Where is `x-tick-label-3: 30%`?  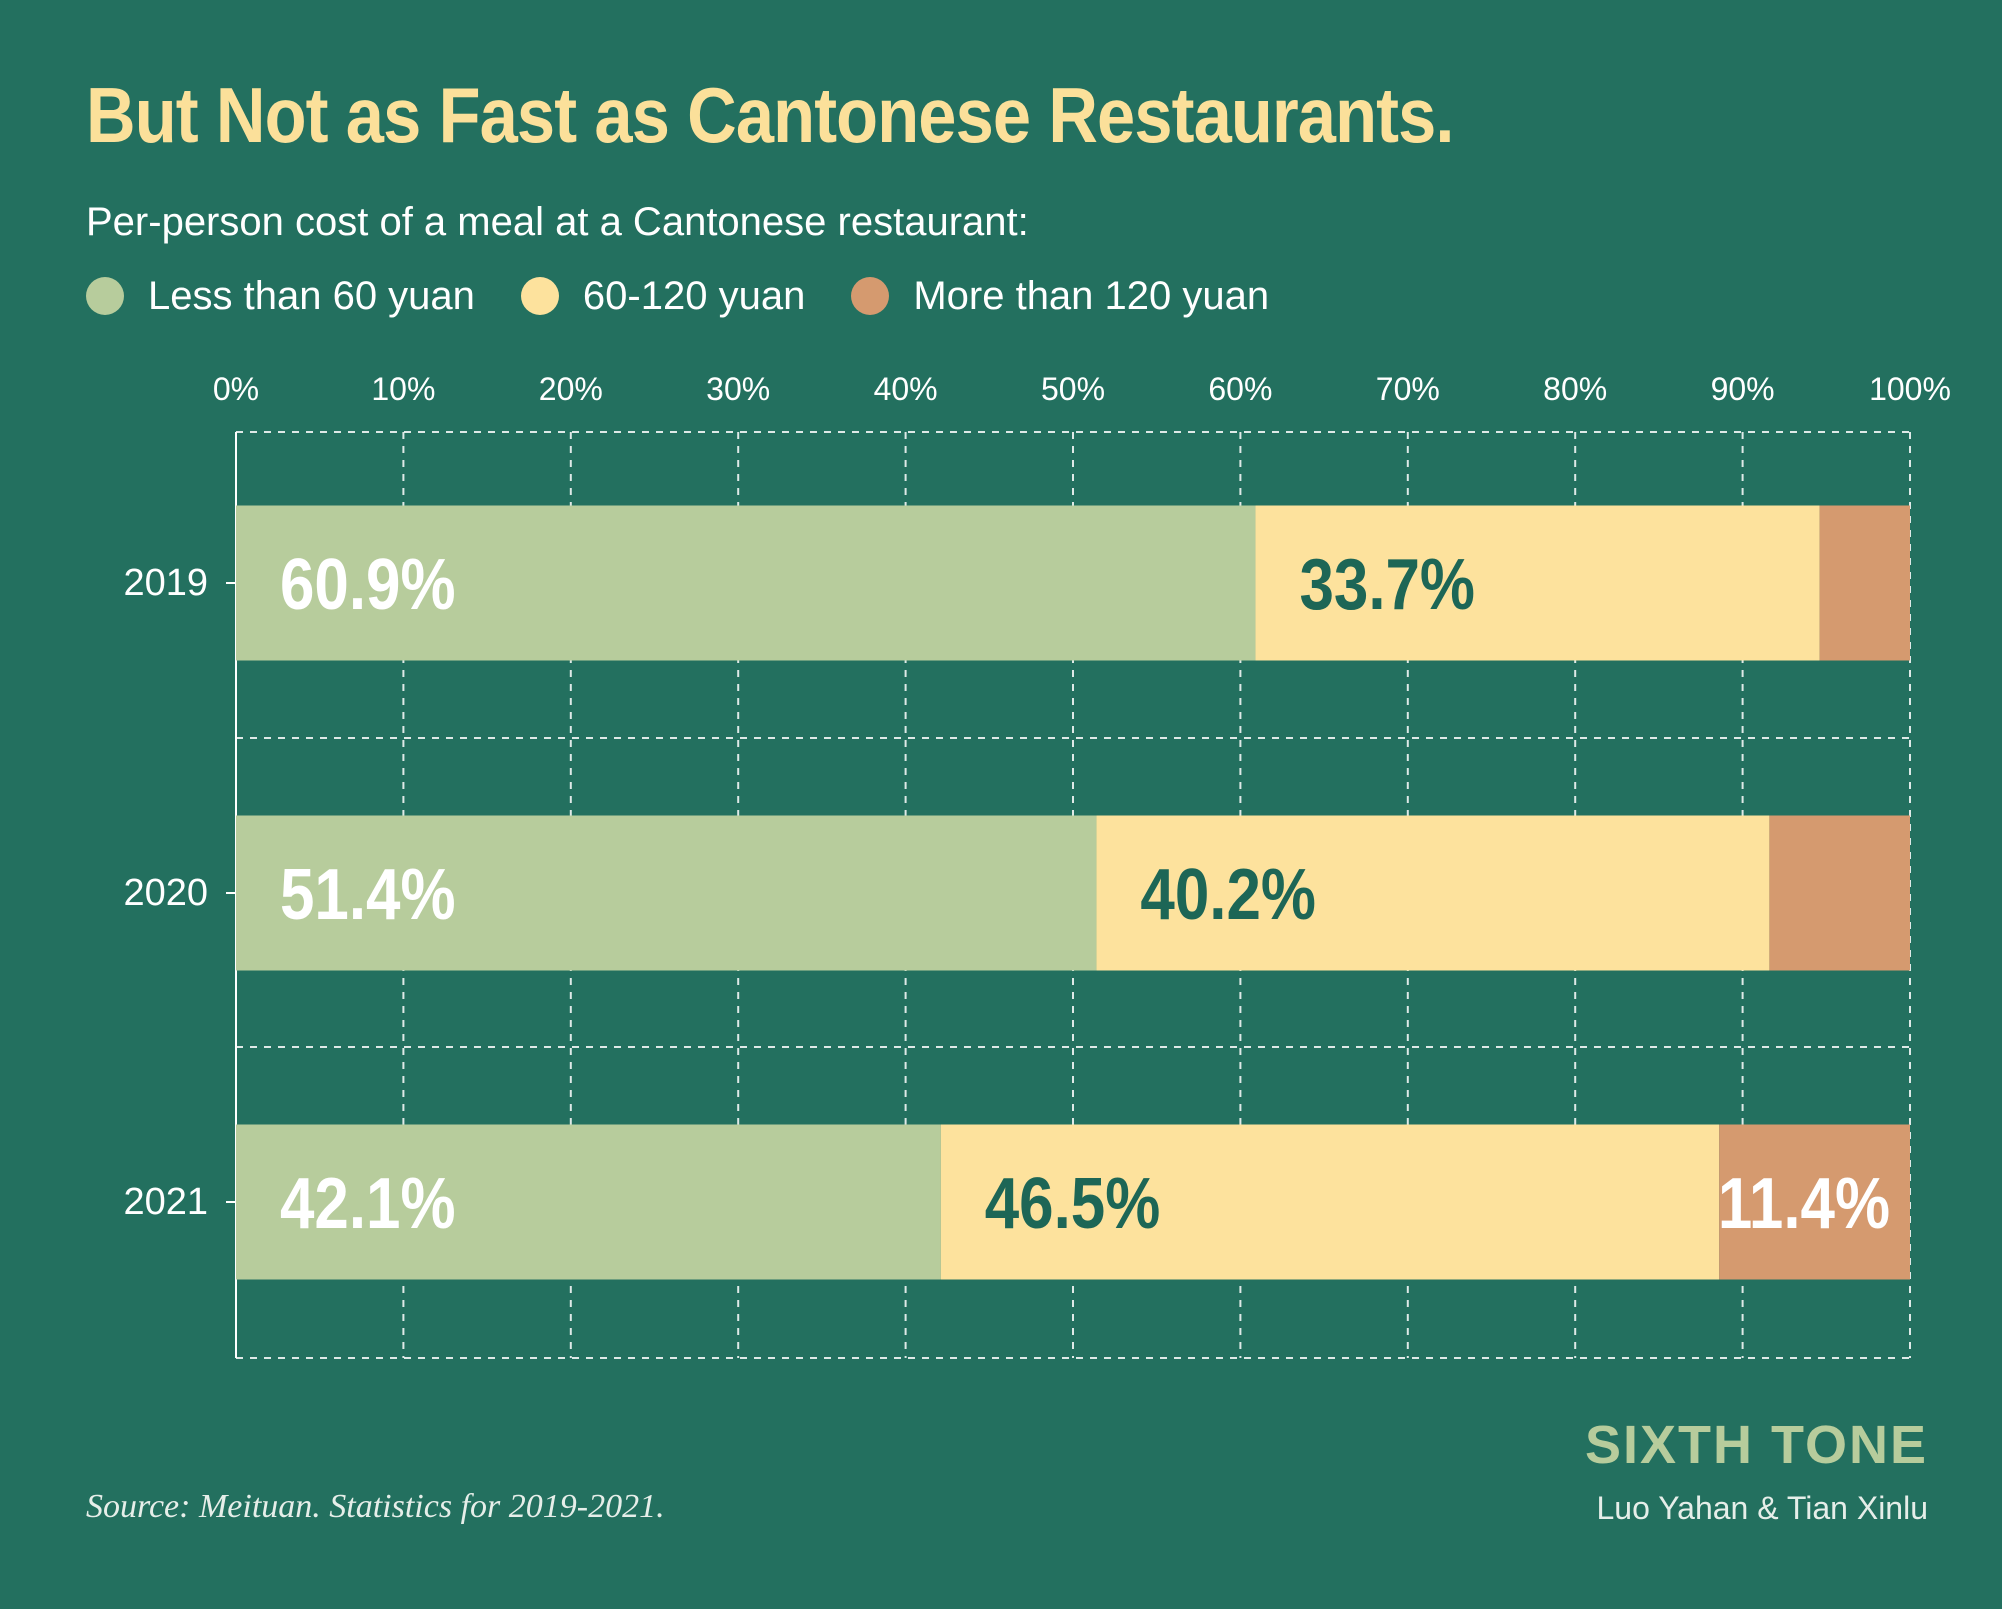 x-tick-label-3: 30% is located at coordinates (738, 389).